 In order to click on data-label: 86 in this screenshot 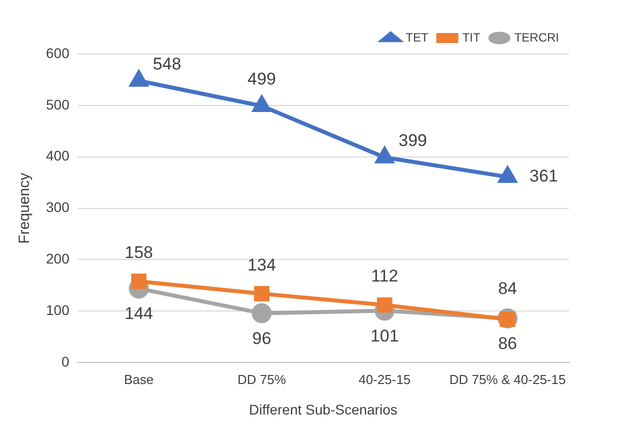, I will do `click(508, 344)`.